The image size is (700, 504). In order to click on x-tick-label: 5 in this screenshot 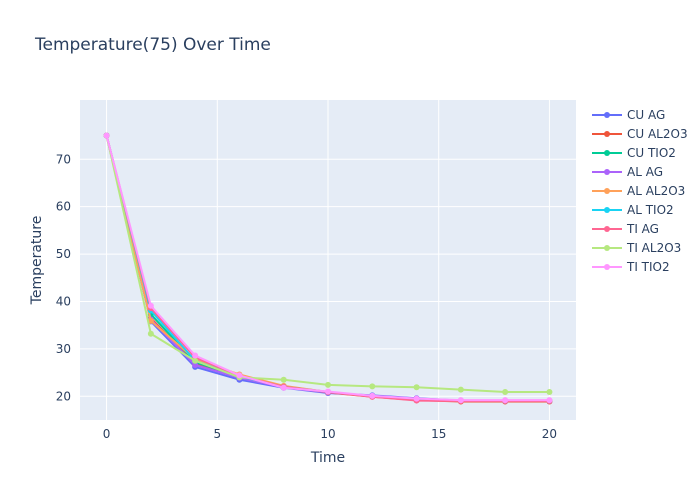, I will do `click(217, 434)`.